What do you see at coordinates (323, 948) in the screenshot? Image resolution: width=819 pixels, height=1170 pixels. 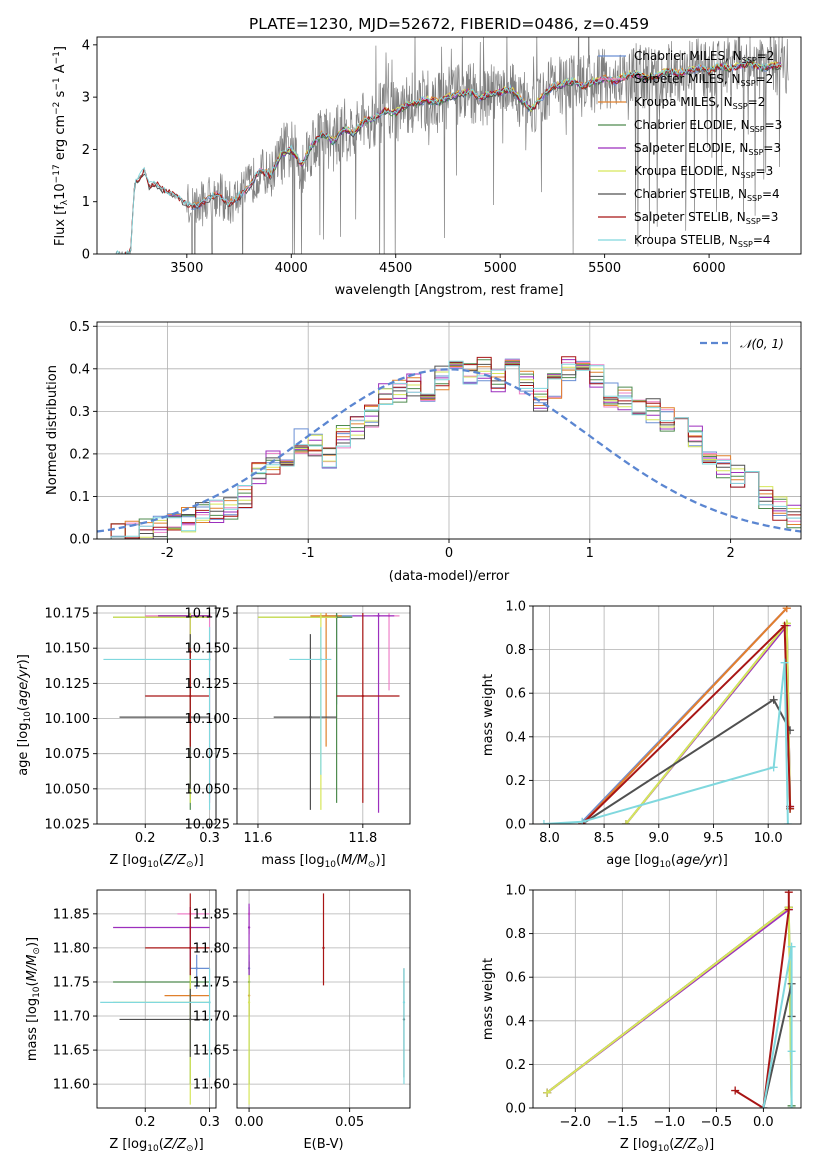 I see `mass_vs_EBV-salpeter-stelib-point` at bounding box center [323, 948].